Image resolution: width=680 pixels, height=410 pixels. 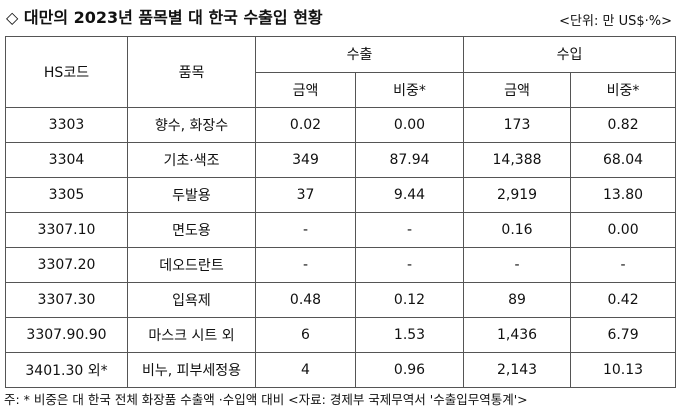 What do you see at coordinates (409, 160) in the screenshot?
I see `table-cell: 87.94` at bounding box center [409, 160].